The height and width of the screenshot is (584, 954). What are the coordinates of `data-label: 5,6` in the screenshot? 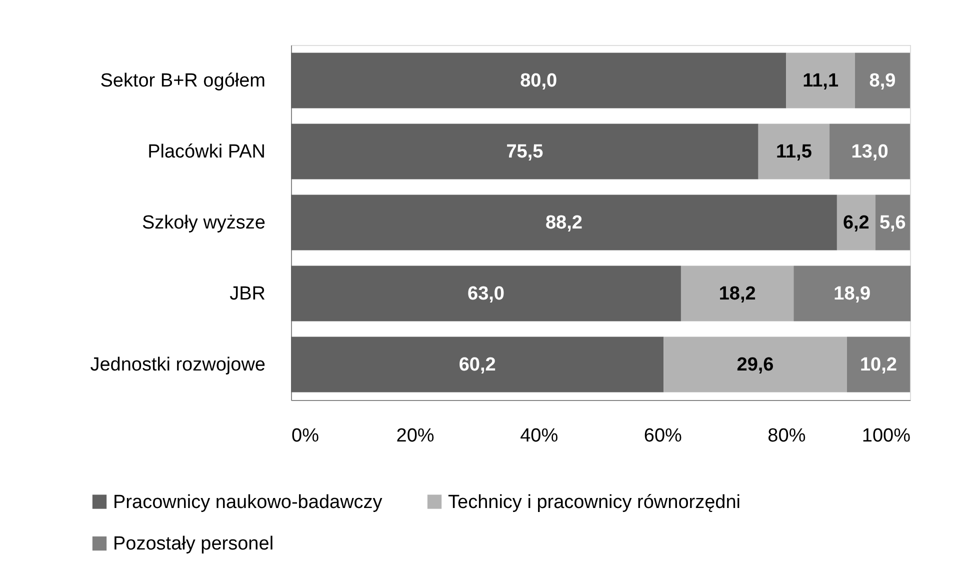 It's located at (892, 223).